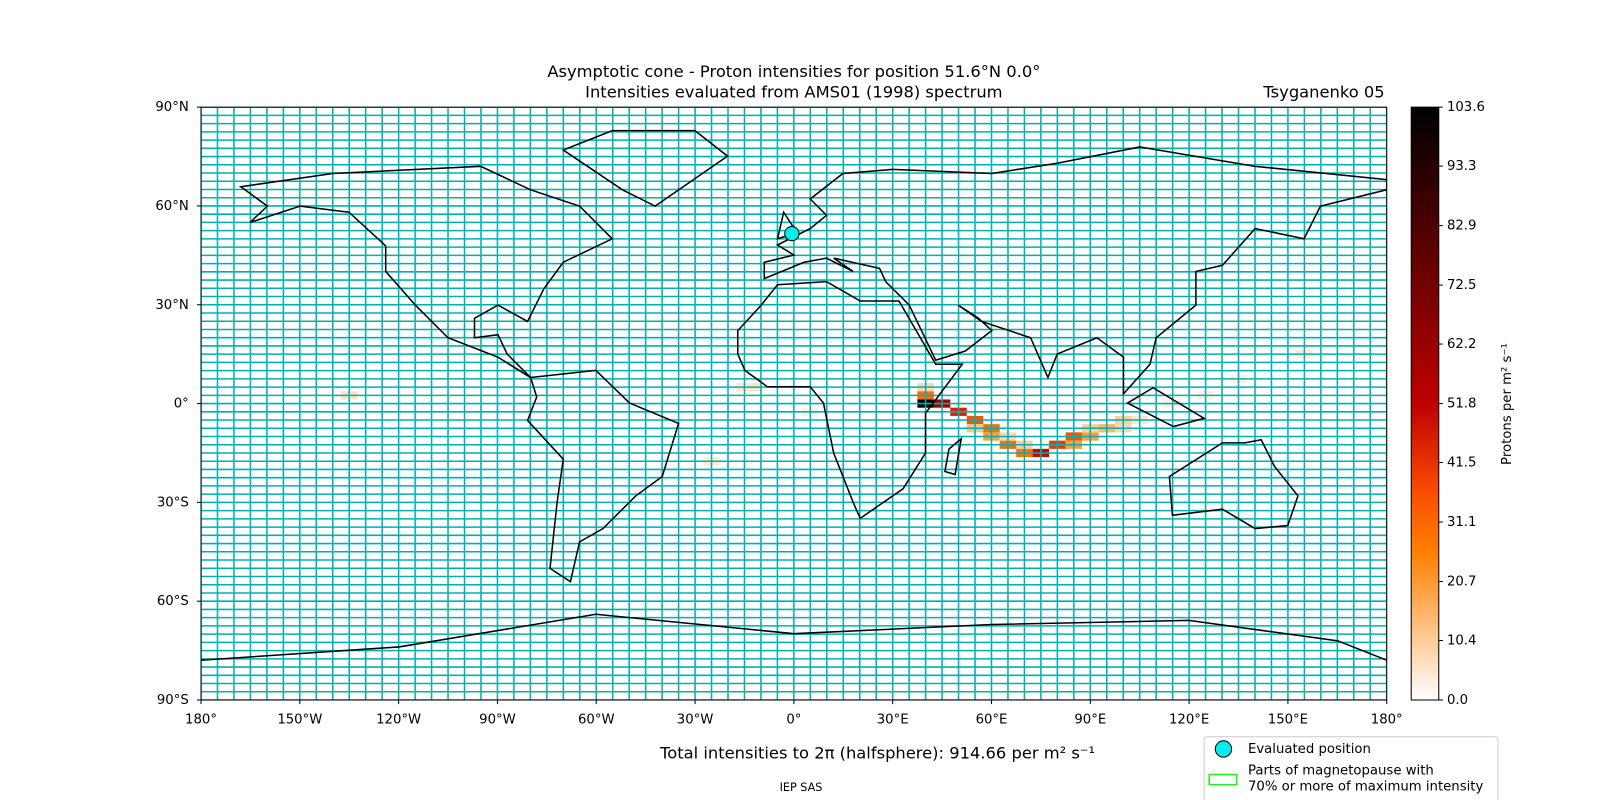 This screenshot has height=800, width=1600. Describe the element at coordinates (801, 787) in the screenshot. I see `credit: IEP SAS` at that location.